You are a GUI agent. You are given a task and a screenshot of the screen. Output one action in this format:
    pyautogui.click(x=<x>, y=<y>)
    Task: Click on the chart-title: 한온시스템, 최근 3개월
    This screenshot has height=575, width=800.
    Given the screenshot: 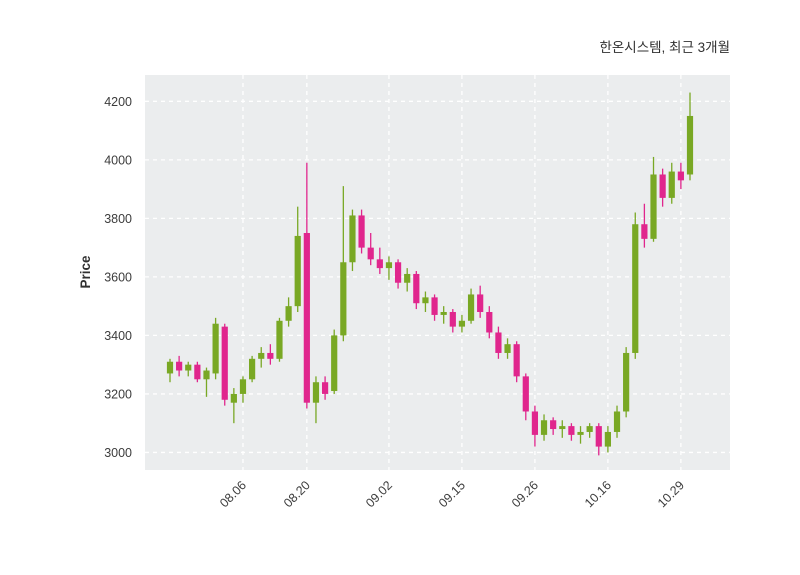 What is the action you would take?
    pyautogui.click(x=664, y=47)
    